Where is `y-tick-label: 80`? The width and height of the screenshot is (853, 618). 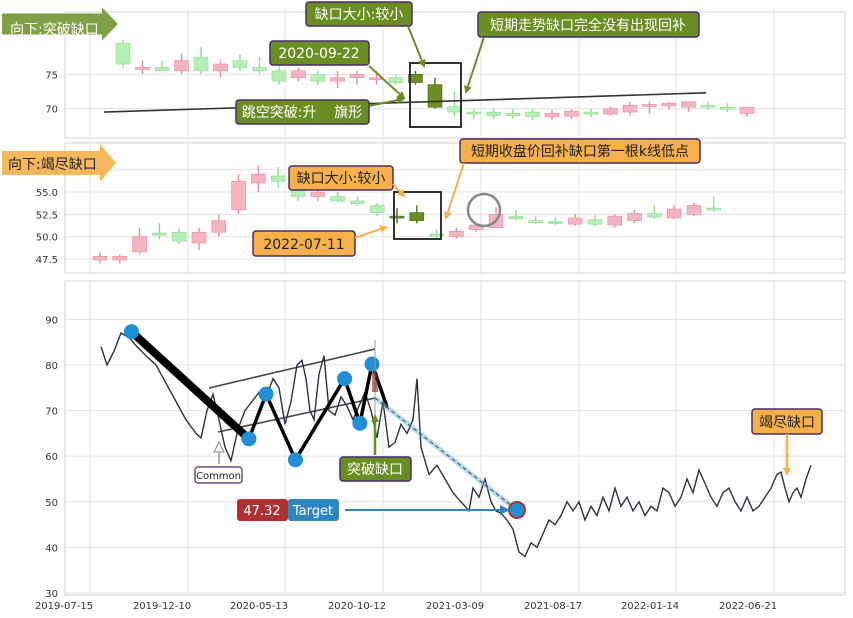
y-tick-label: 80 is located at coordinates (51, 366).